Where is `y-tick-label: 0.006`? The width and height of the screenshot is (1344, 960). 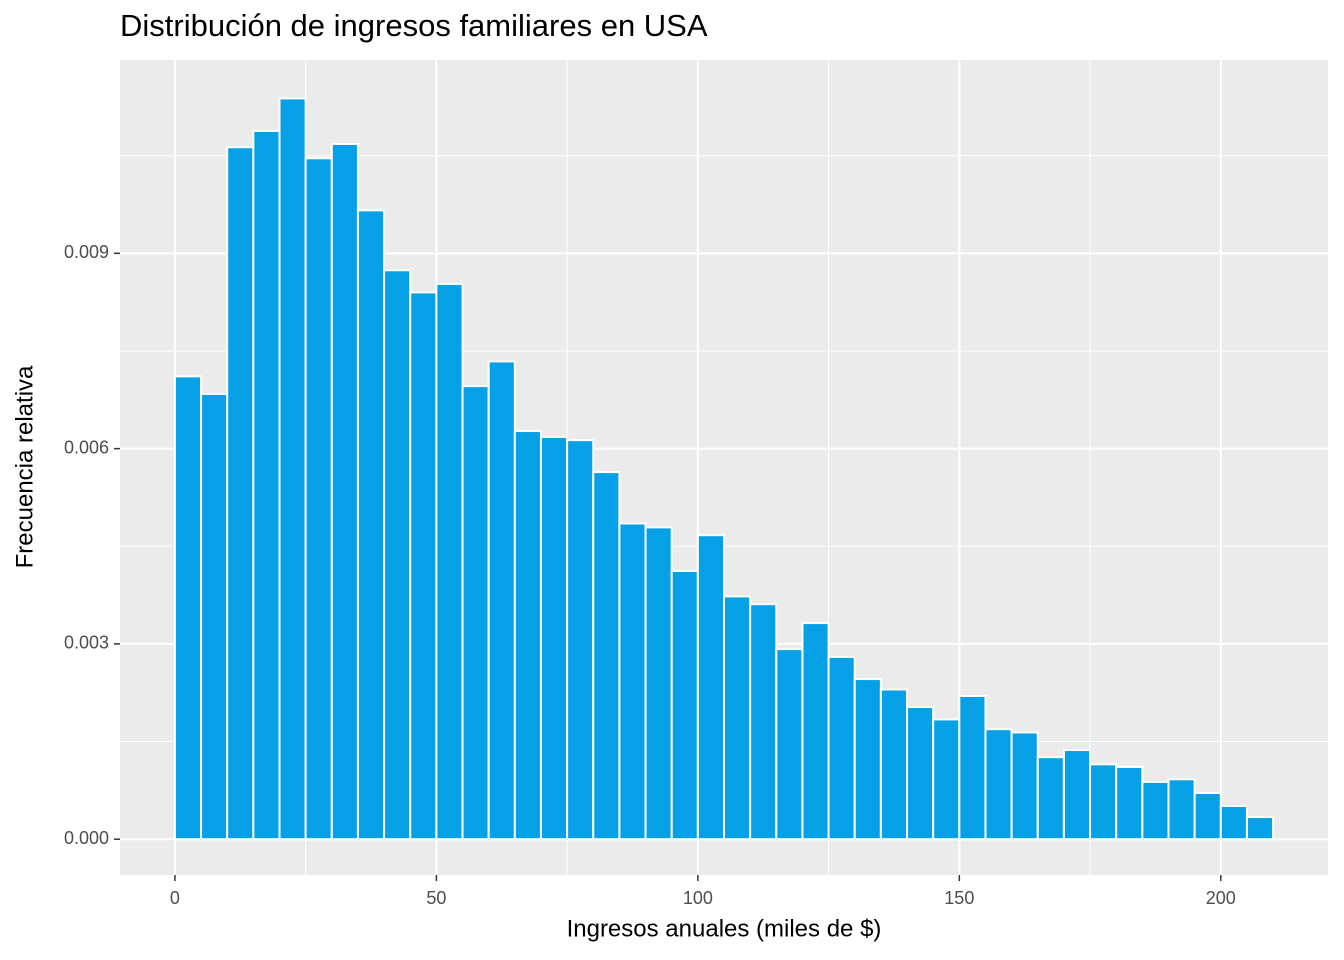 y-tick-label: 0.006 is located at coordinates (86, 447).